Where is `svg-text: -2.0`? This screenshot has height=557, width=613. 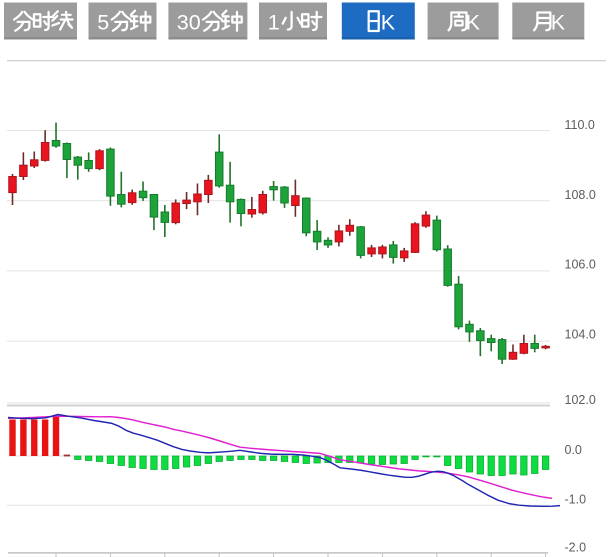 svg-text: -2.0 is located at coordinates (576, 547).